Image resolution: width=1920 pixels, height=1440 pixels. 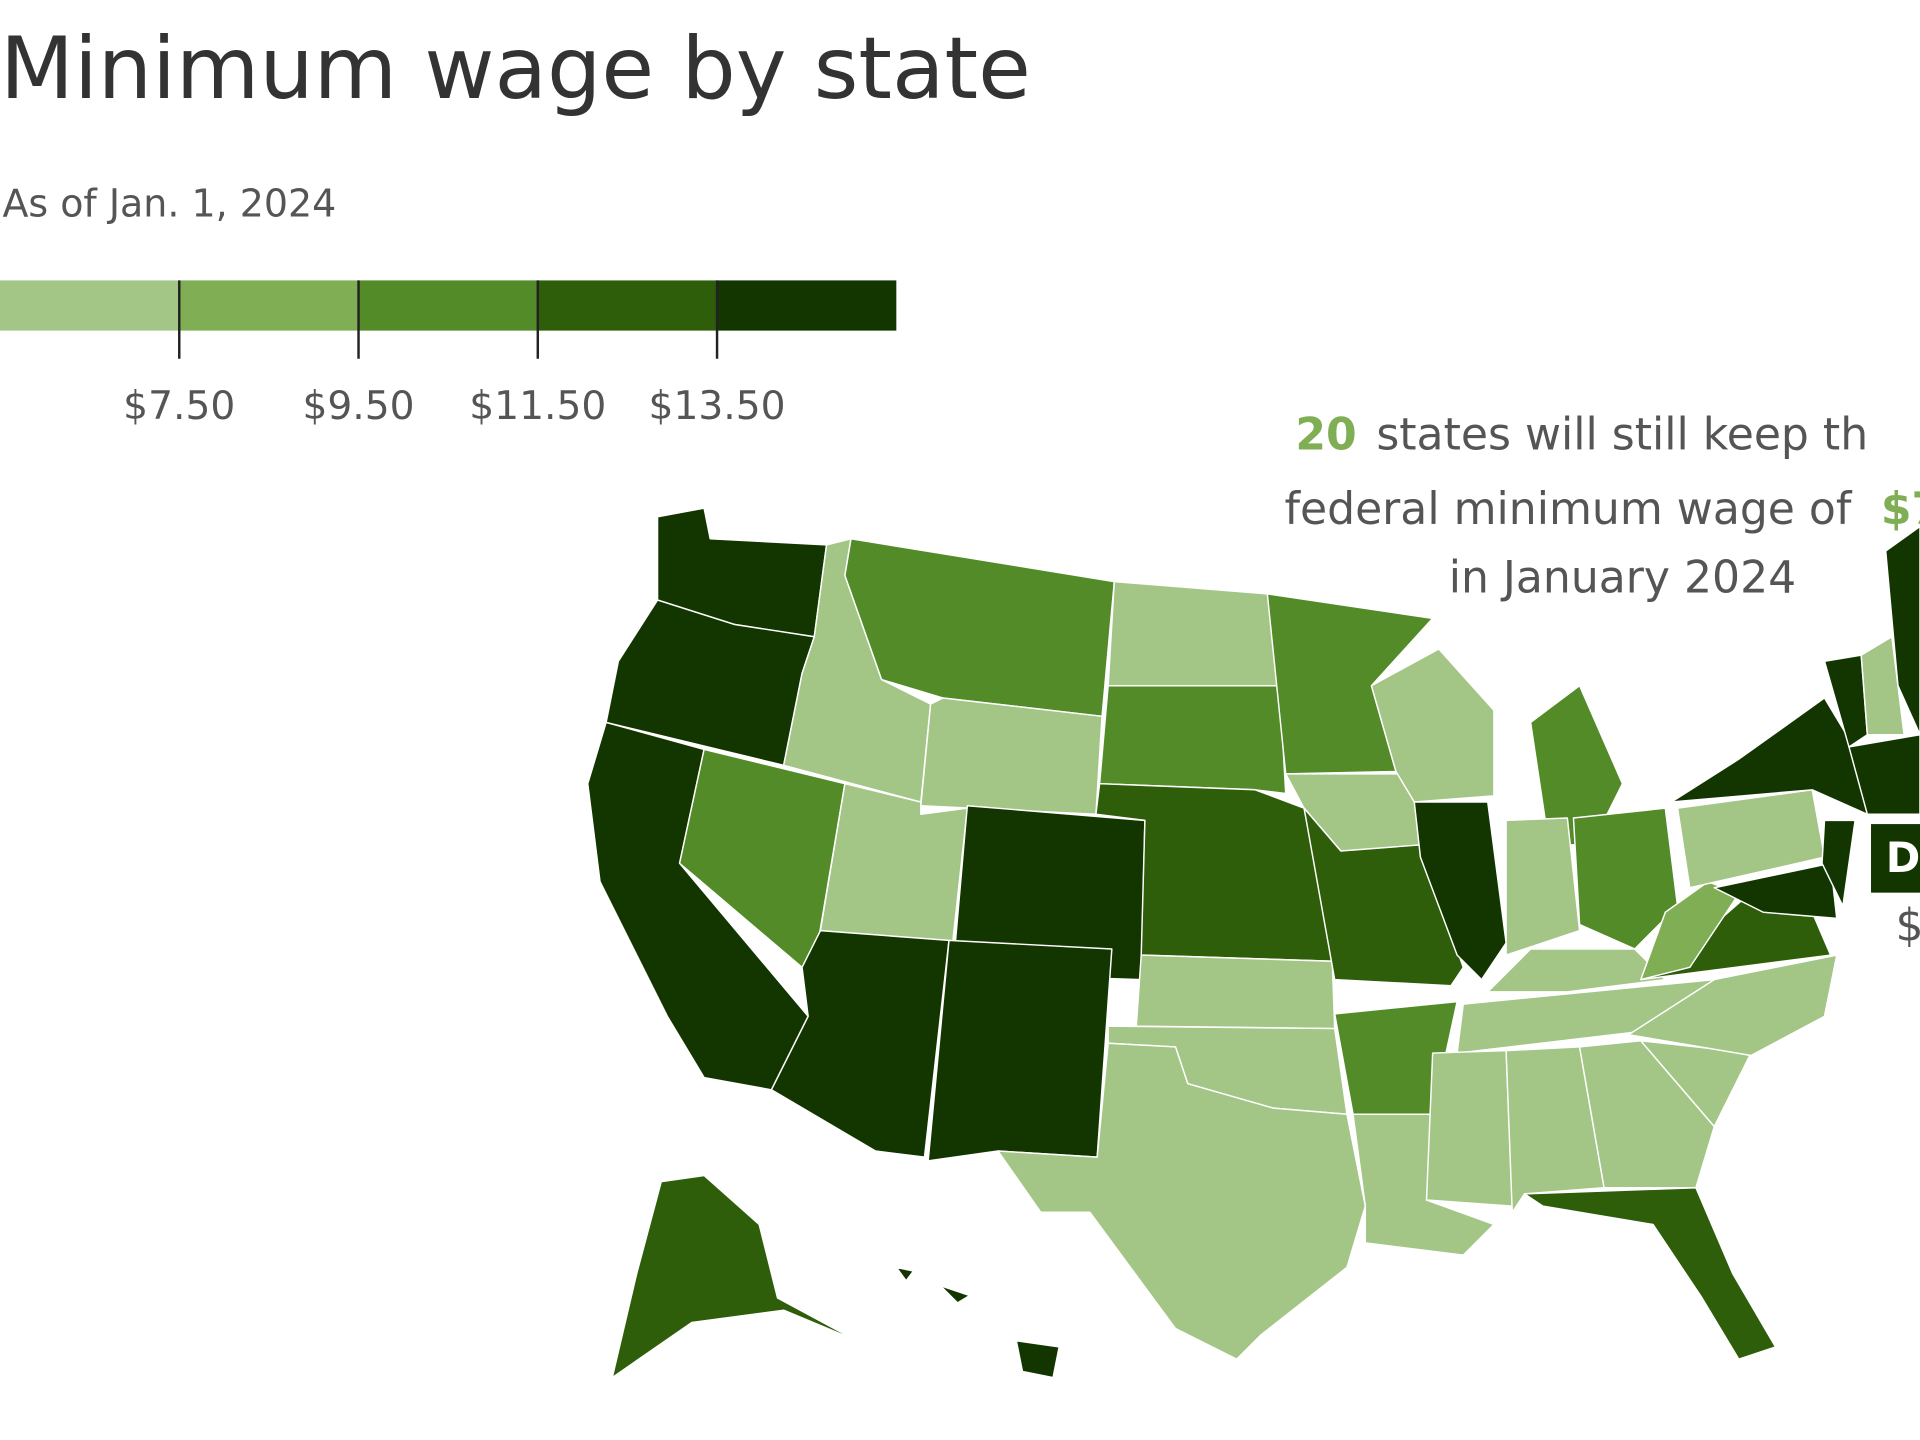 I want to click on annotation-text: federal minimum wage of, so click(x=1568, y=509).